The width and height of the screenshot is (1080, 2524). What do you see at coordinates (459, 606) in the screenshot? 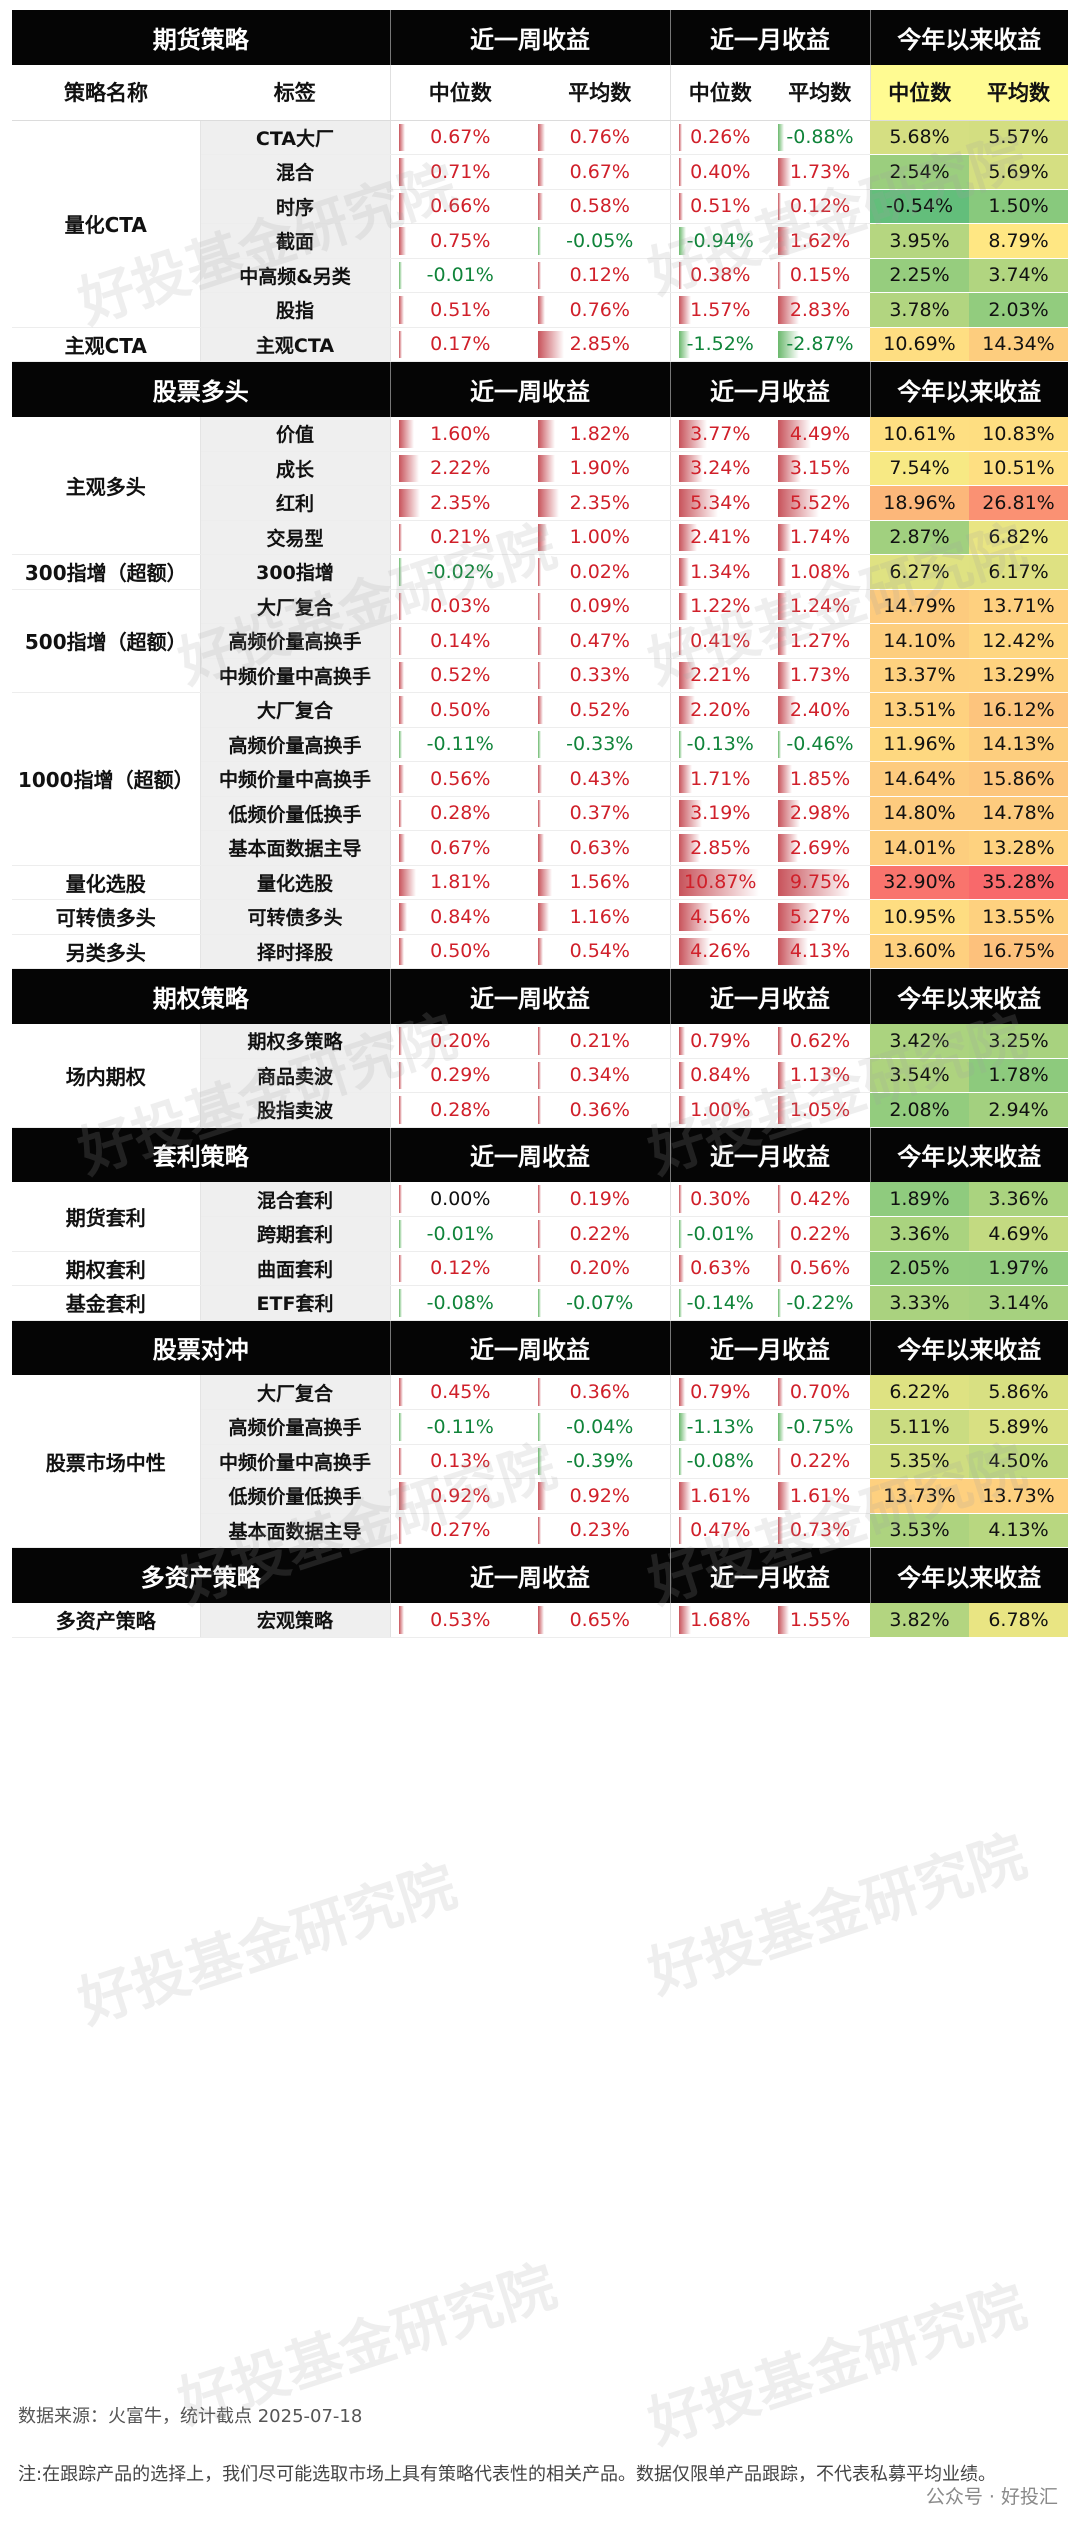
I see `return-cell: 0.03%` at bounding box center [459, 606].